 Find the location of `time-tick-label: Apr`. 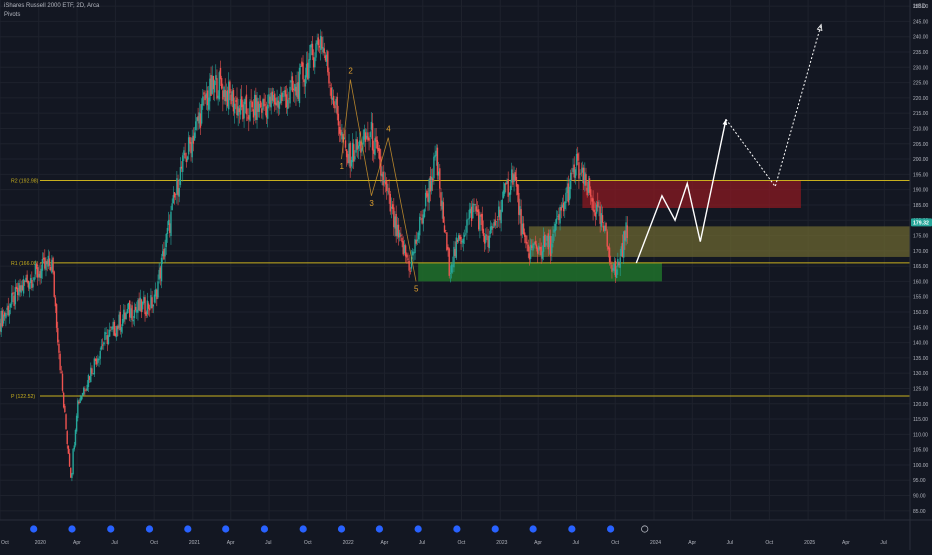

time-tick-label: Apr is located at coordinates (538, 543).